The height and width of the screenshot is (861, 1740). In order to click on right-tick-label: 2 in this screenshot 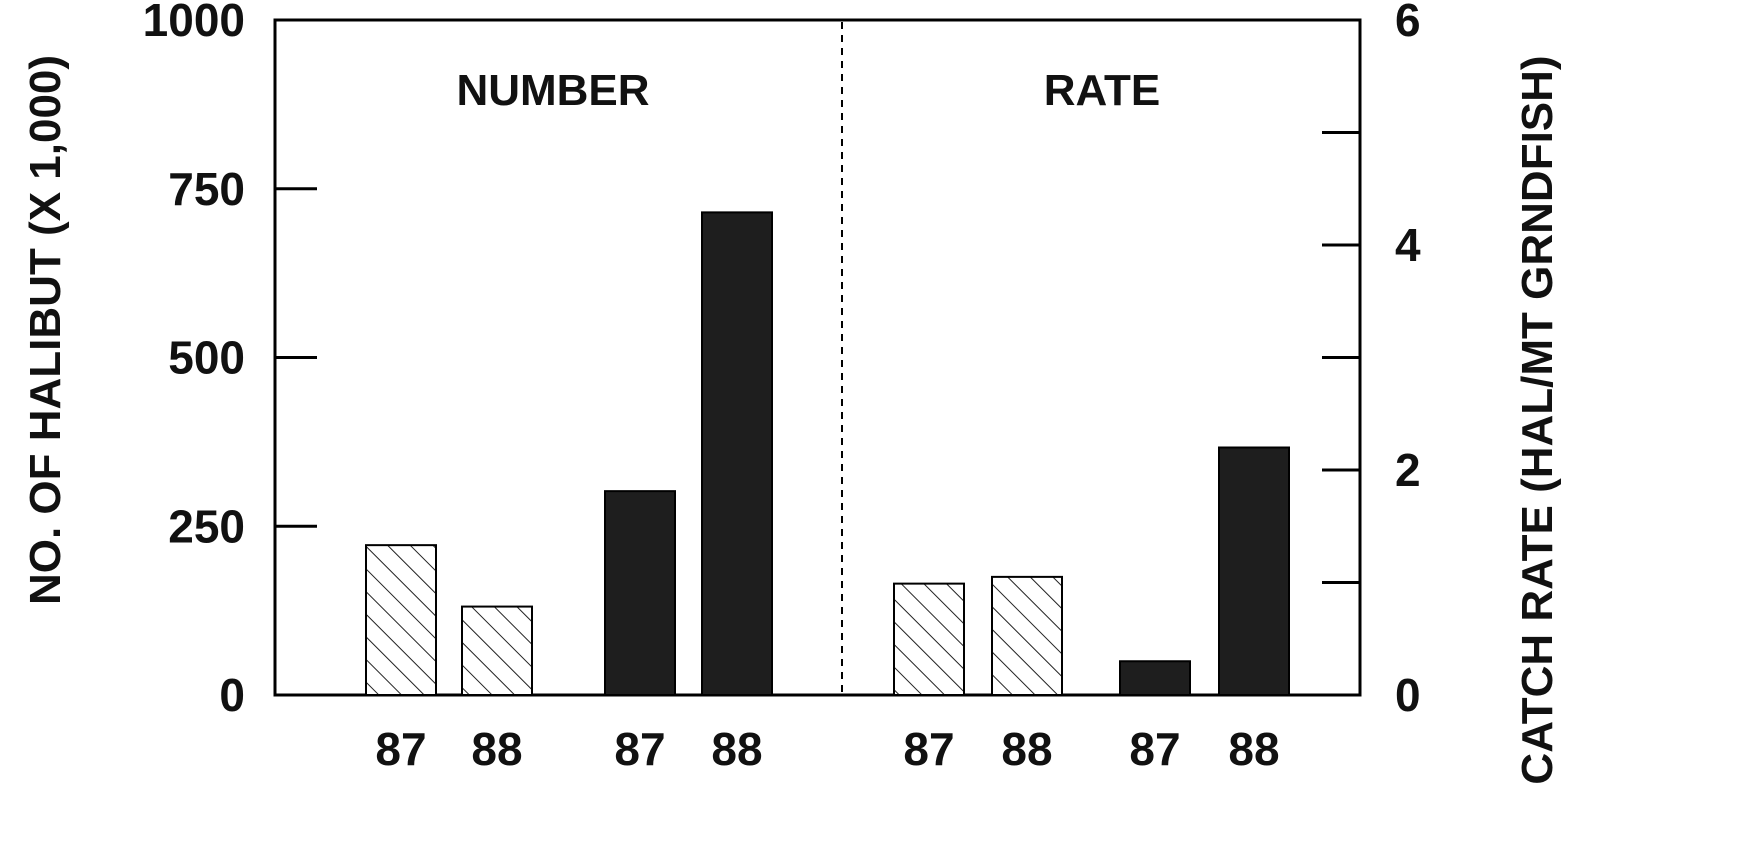, I will do `click(1408, 470)`.